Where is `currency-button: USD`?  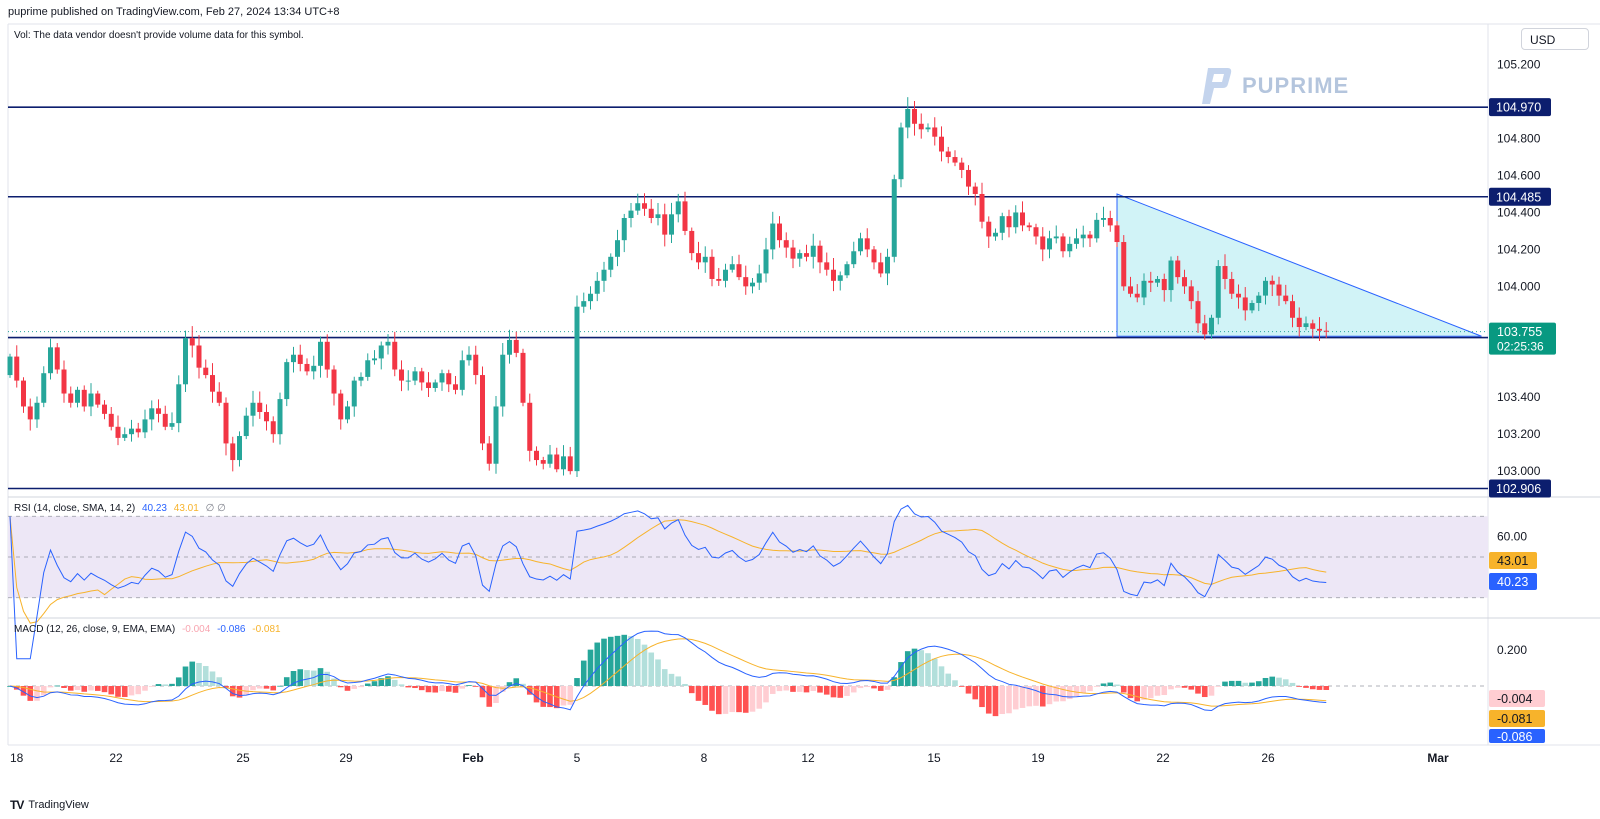
currency-button: USD is located at coordinates (1555, 39).